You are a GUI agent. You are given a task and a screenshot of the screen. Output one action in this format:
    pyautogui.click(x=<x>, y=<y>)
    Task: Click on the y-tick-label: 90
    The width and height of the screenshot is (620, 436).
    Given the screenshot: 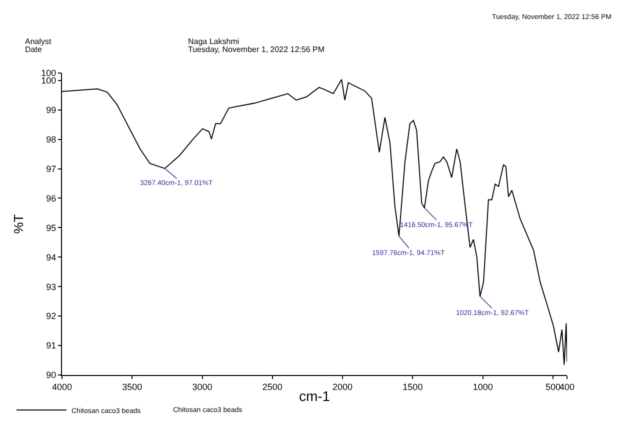 What is the action you would take?
    pyautogui.click(x=51, y=375)
    